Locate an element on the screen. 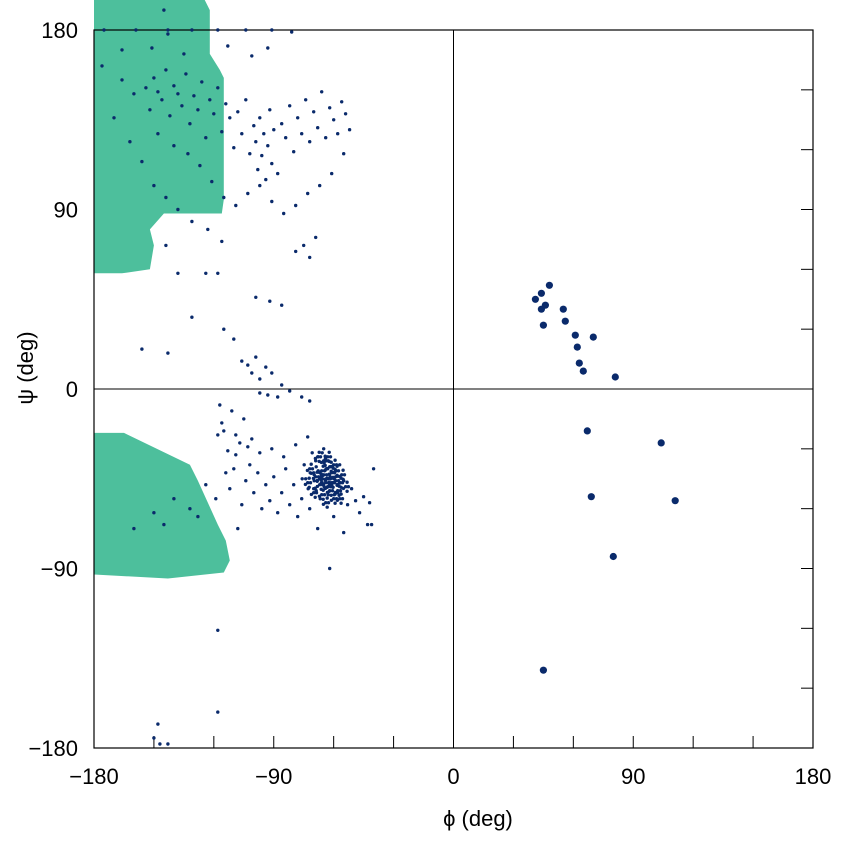 The image size is (845, 843). x-tick-label: −90 is located at coordinates (273, 776).